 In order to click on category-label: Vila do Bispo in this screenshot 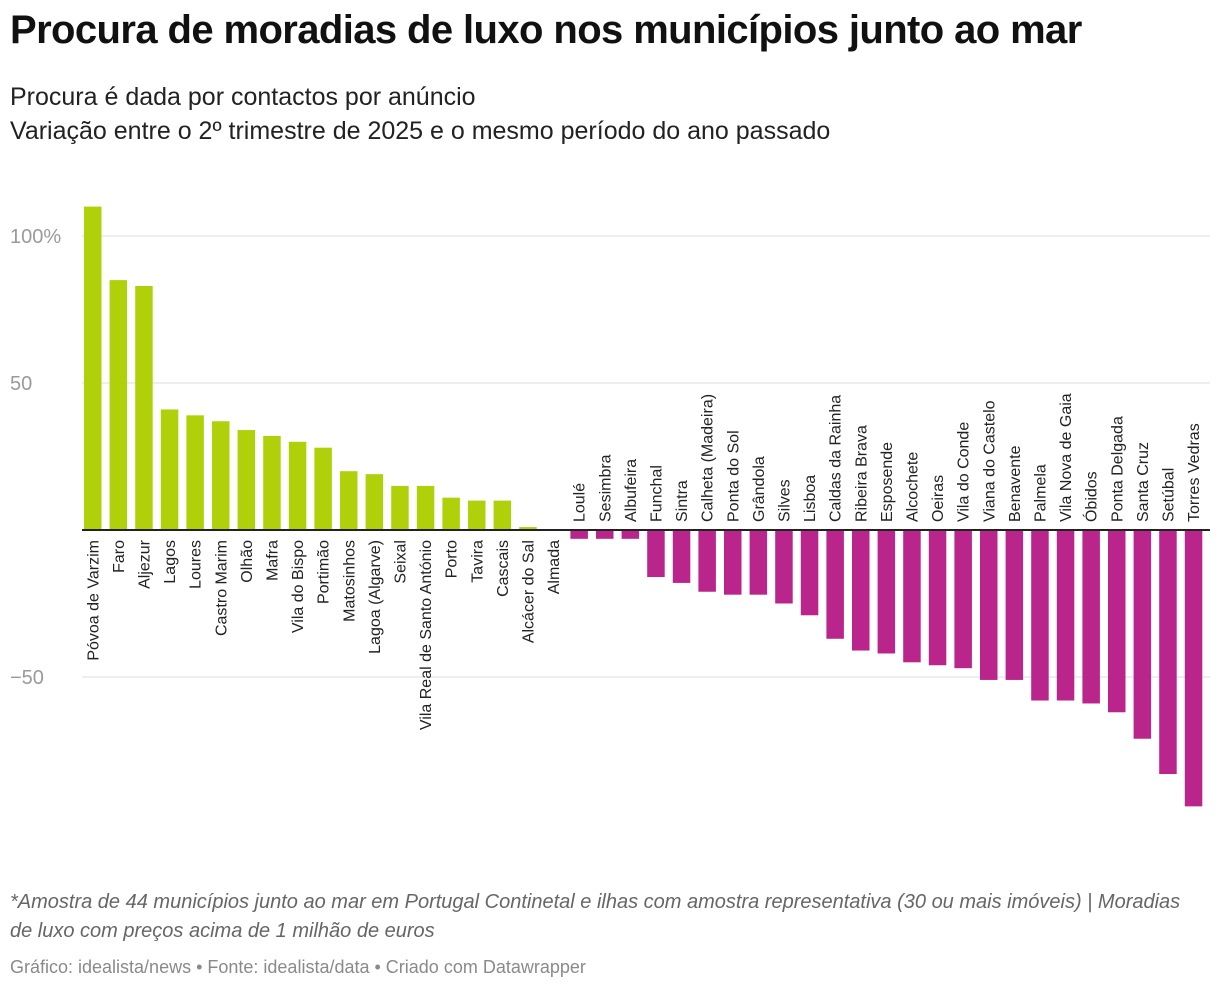, I will do `click(298, 586)`.